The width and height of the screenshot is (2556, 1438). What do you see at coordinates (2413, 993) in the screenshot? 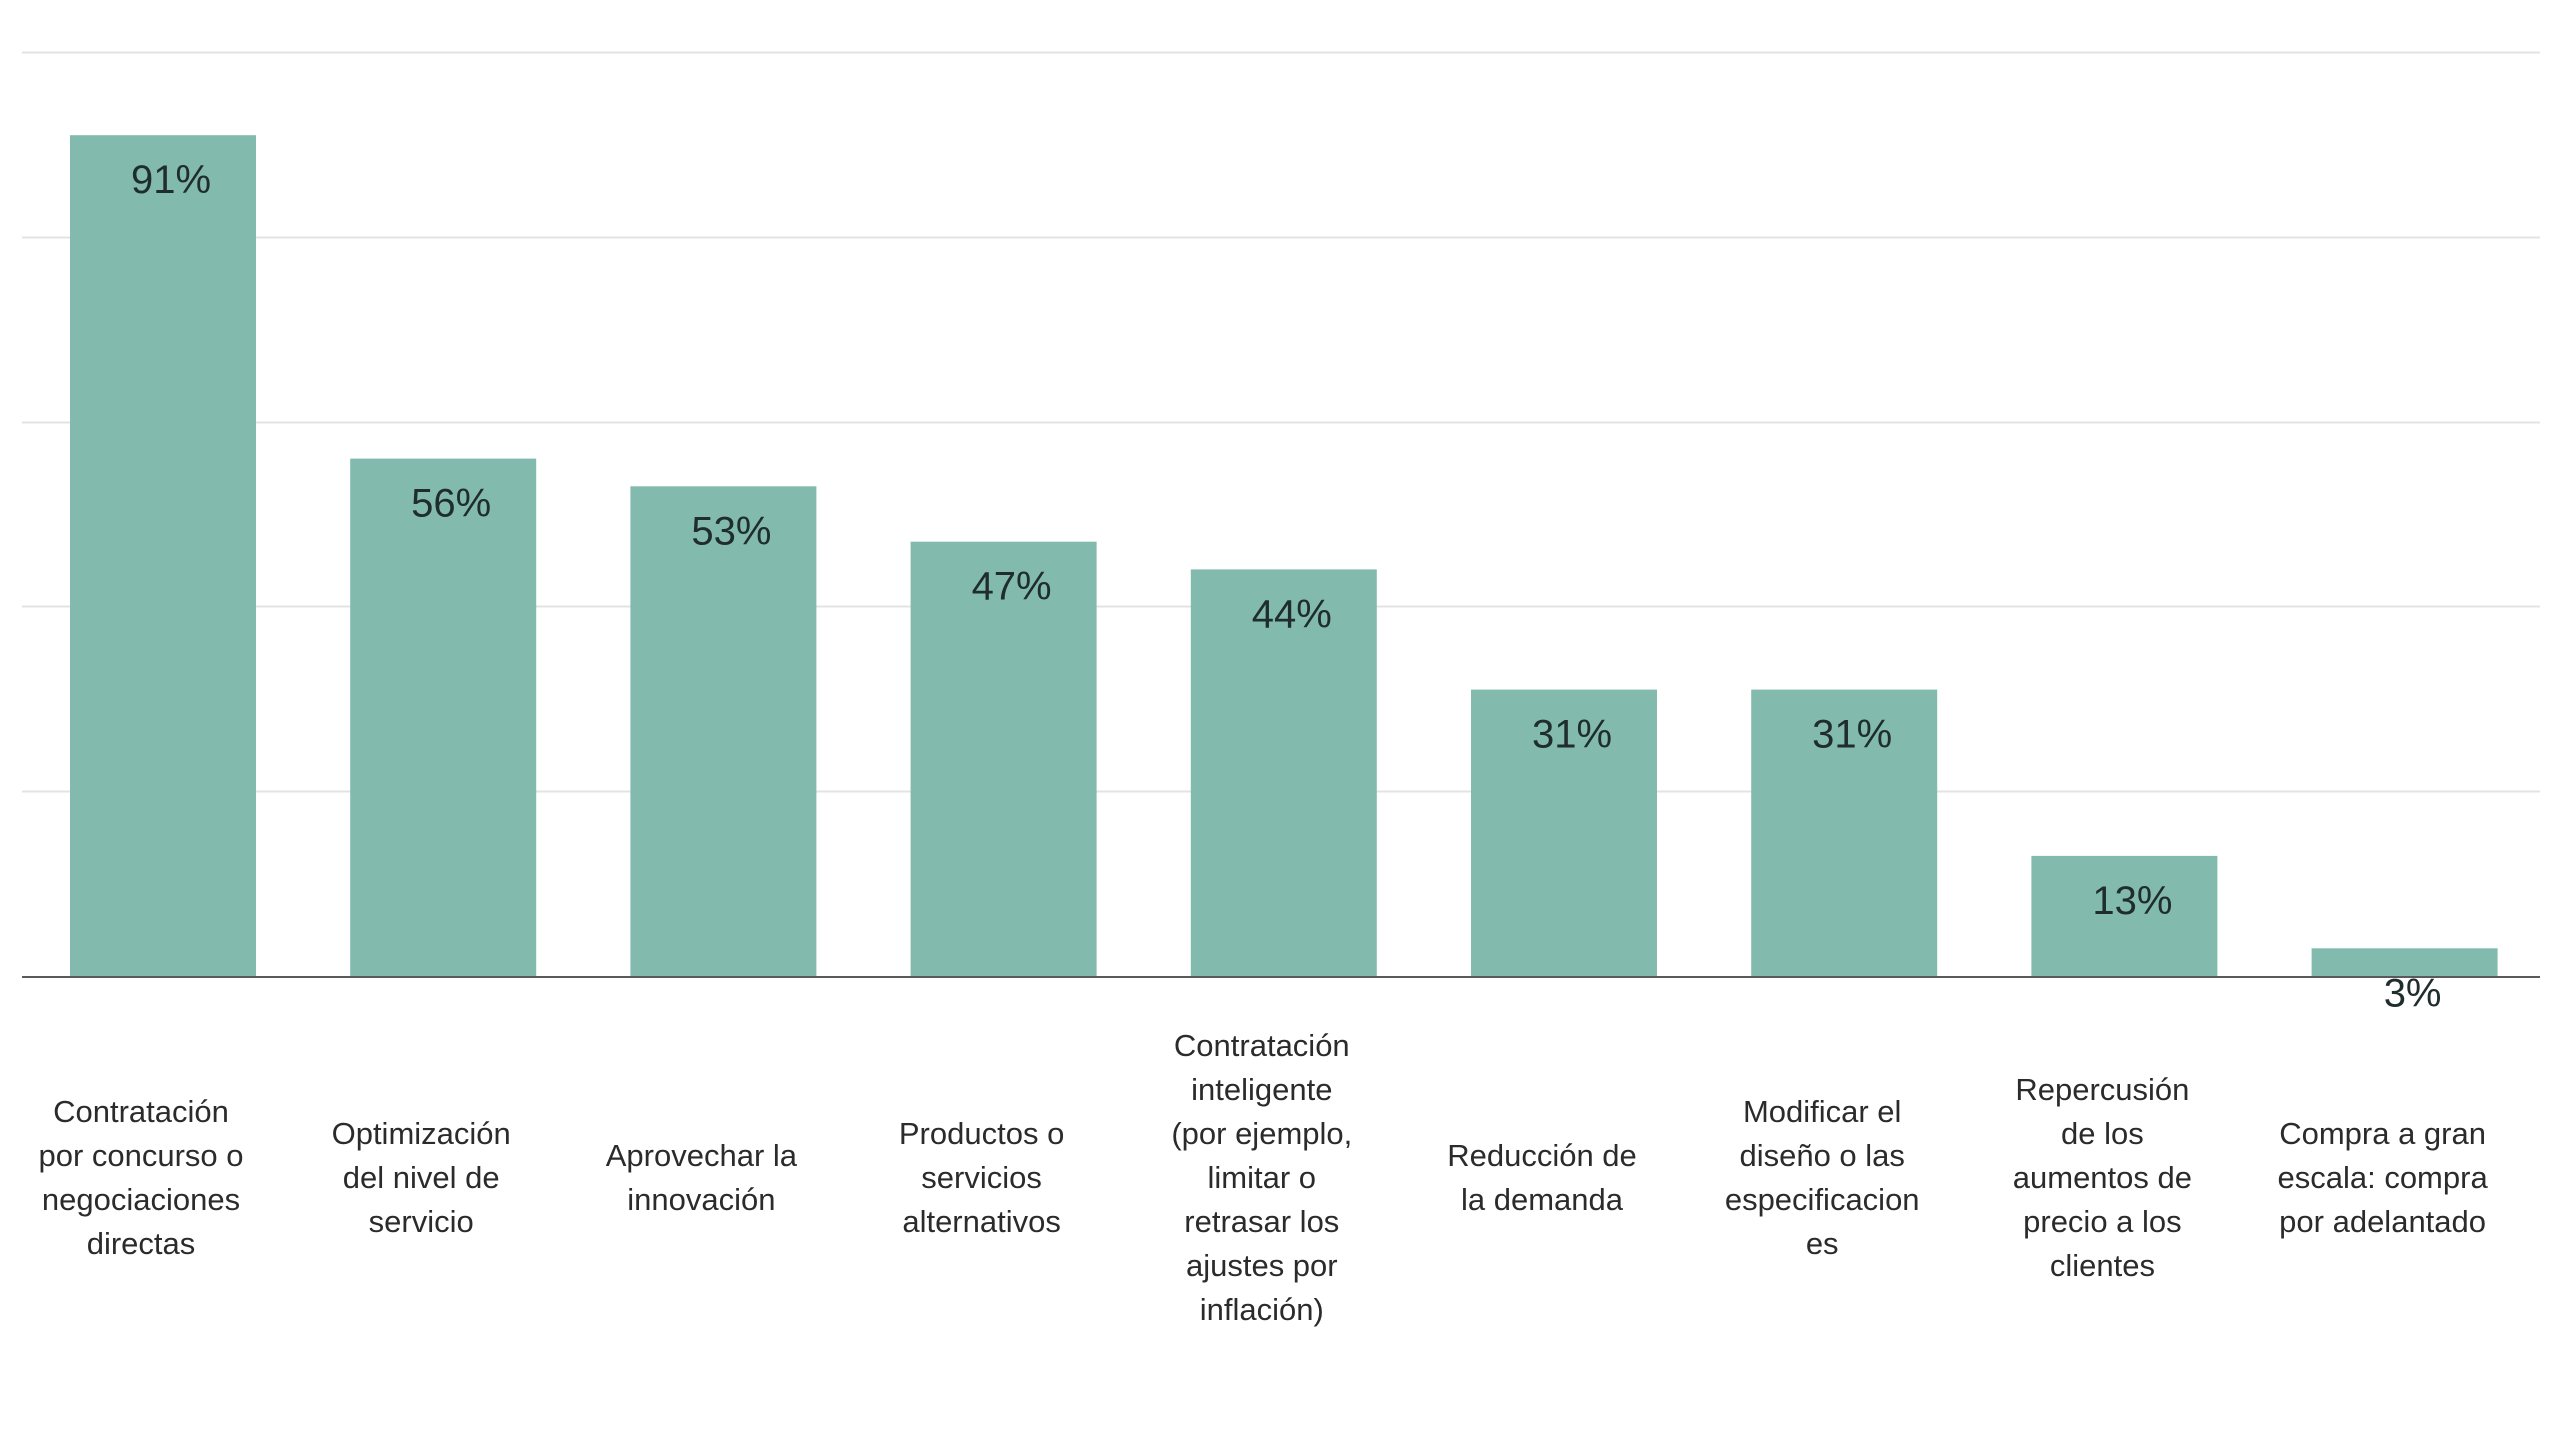
I see `data-label: 3%` at bounding box center [2413, 993].